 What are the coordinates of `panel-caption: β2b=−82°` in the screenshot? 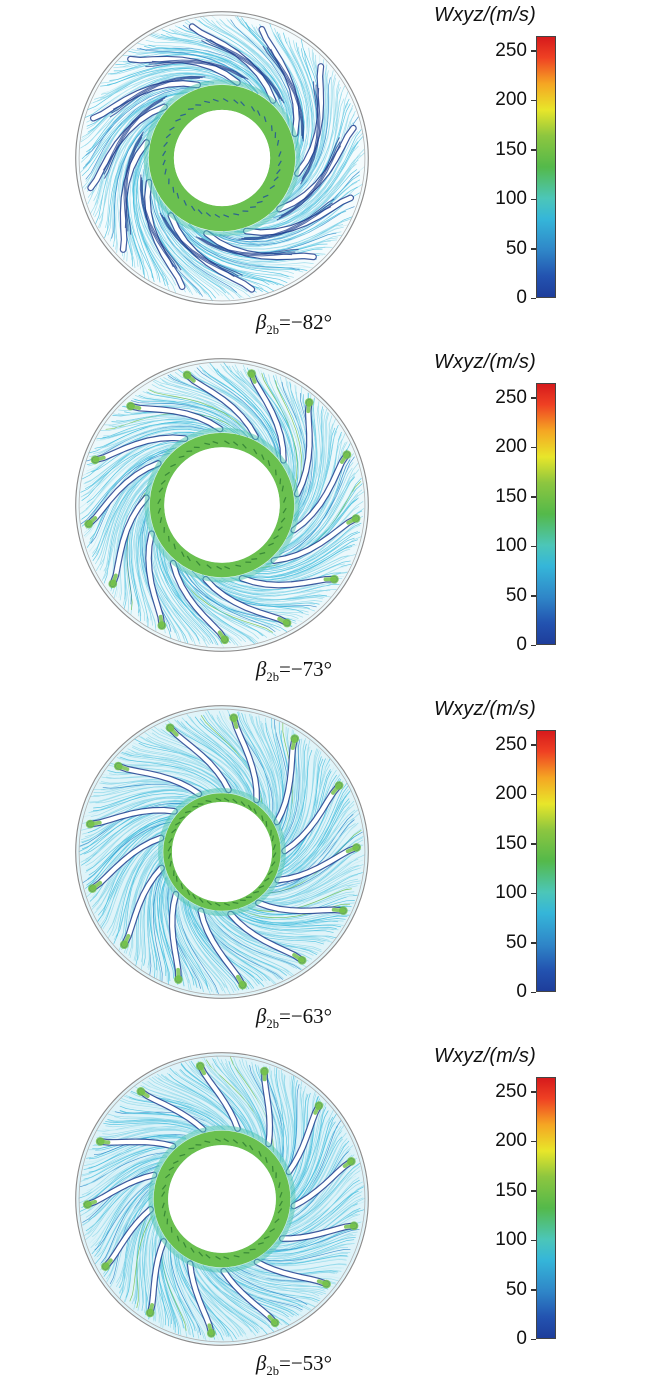 It's located at (294, 324).